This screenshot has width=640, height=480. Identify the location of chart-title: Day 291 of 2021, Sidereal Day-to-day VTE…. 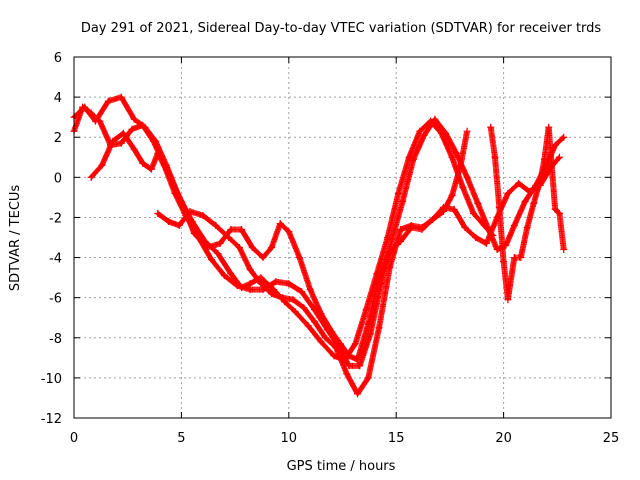
(341, 28).